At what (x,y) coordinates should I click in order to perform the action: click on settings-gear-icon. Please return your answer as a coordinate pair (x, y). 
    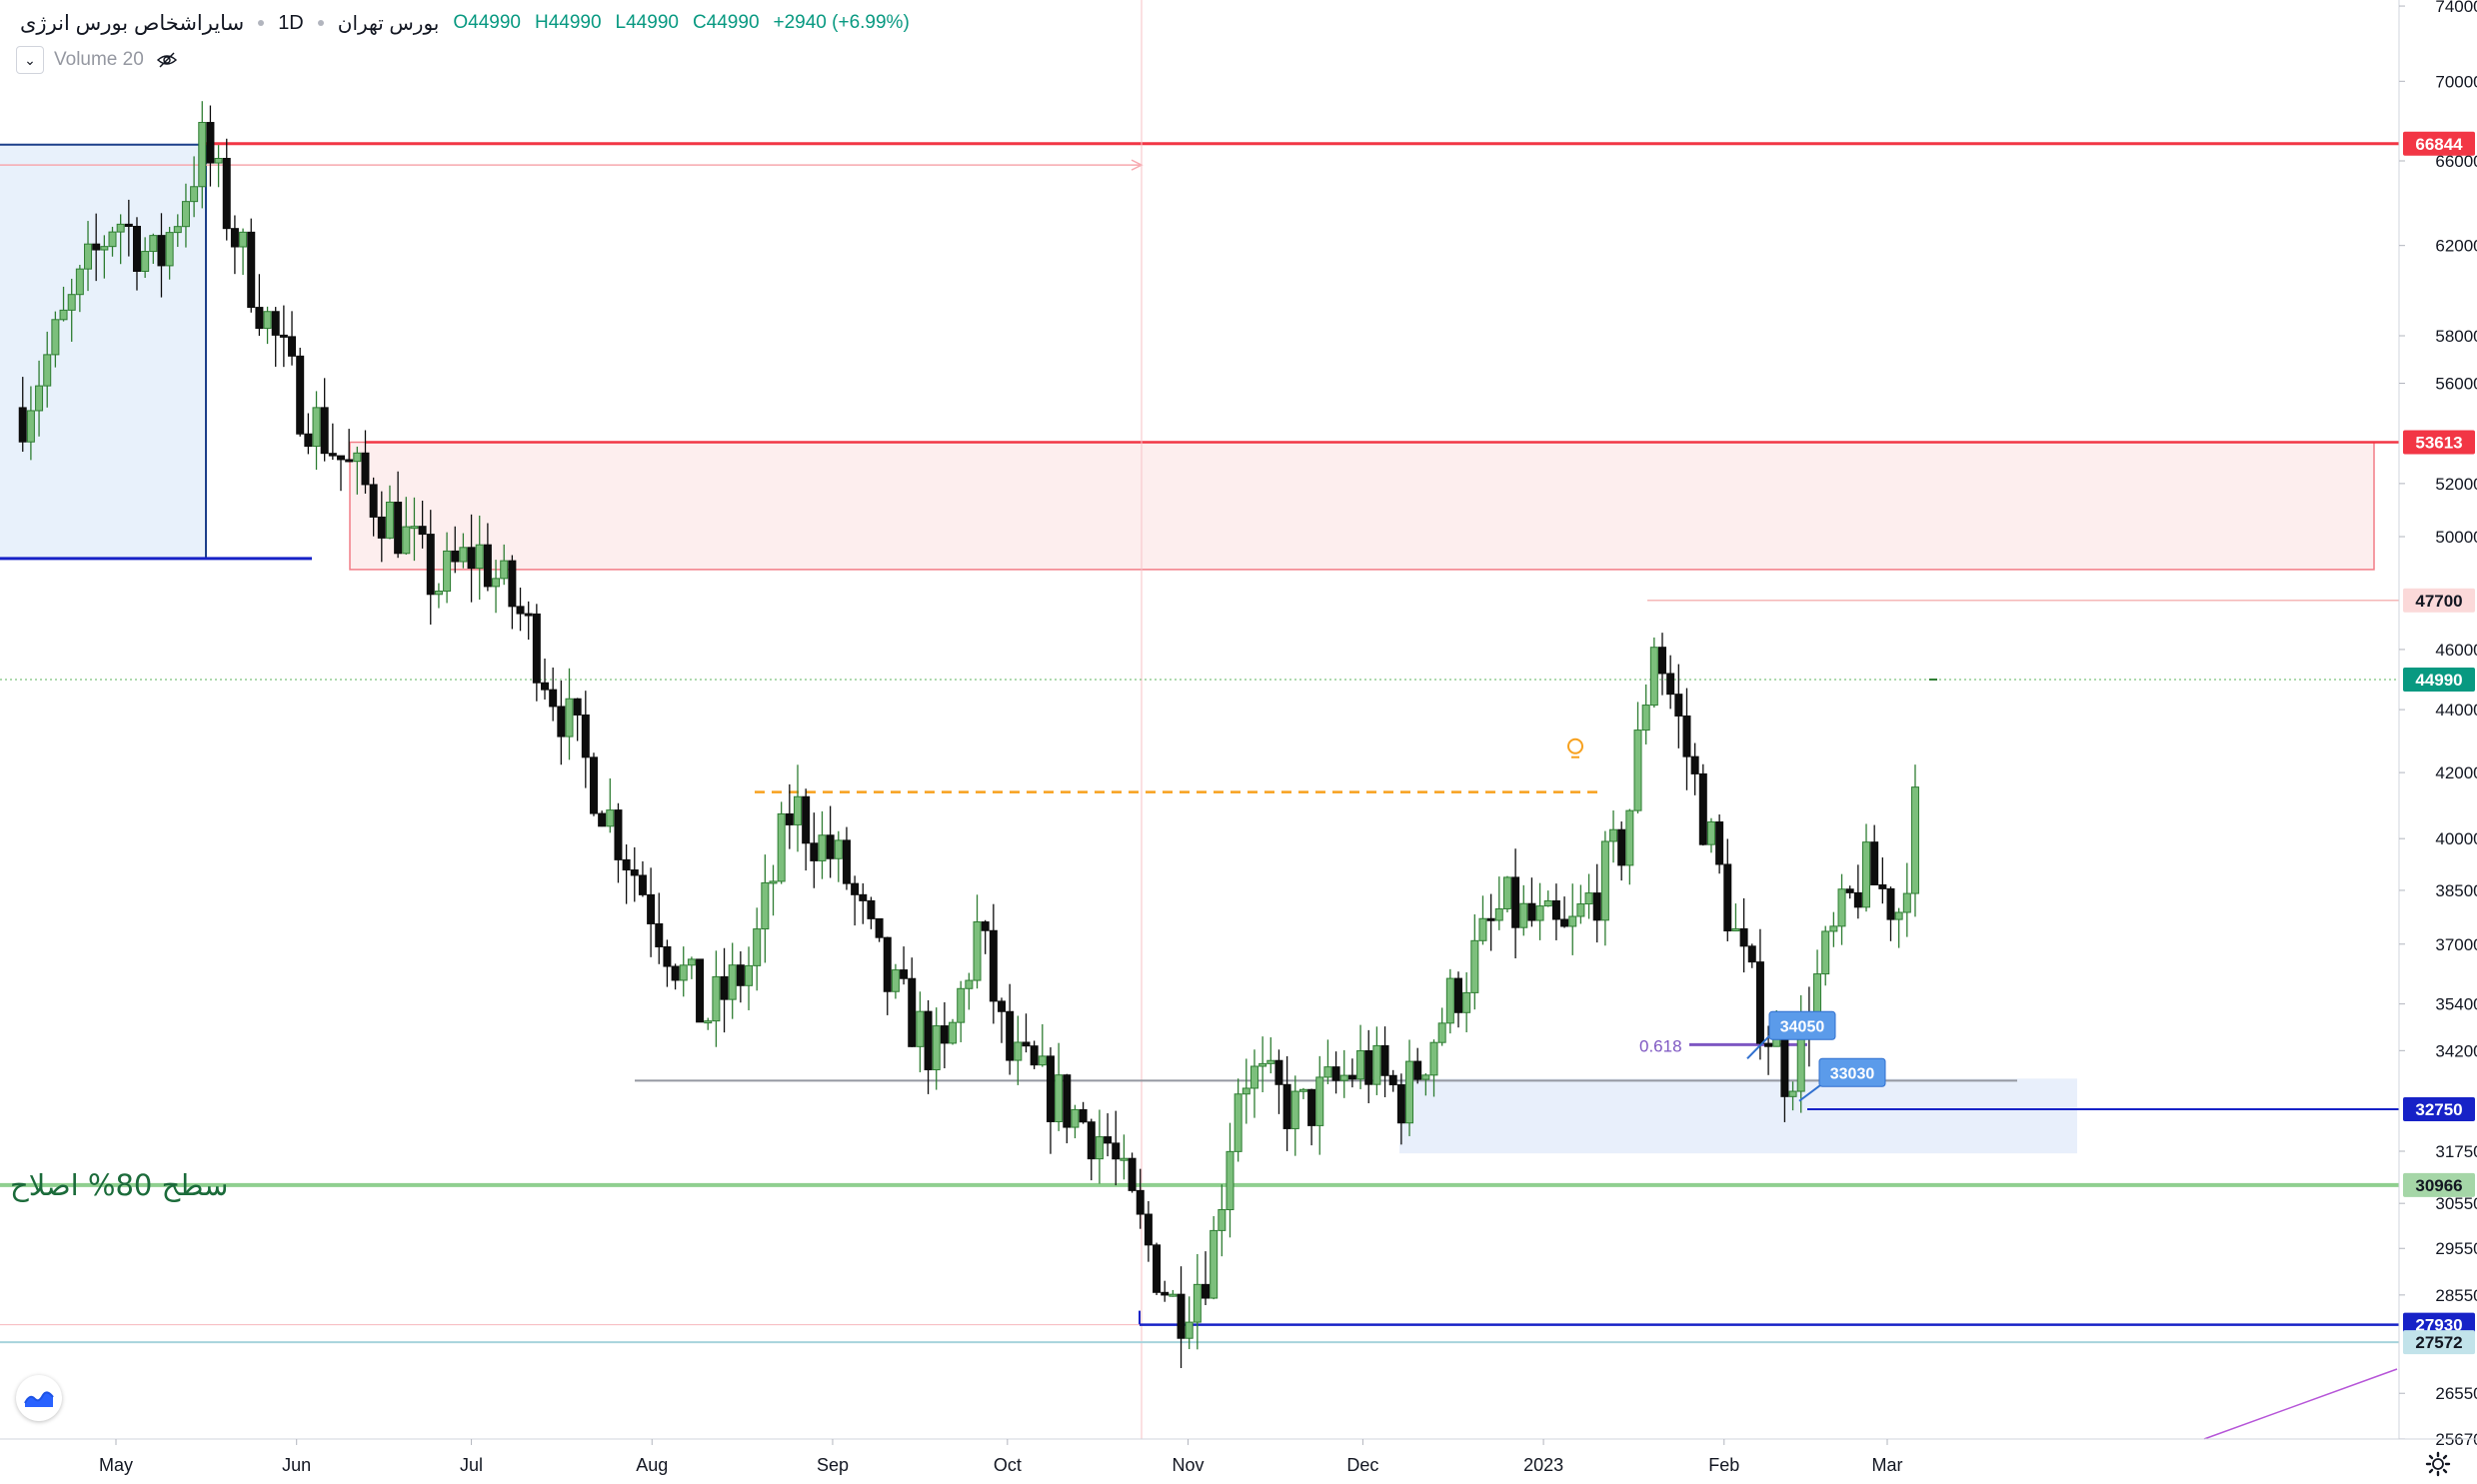
    Looking at the image, I should click on (2438, 1464).